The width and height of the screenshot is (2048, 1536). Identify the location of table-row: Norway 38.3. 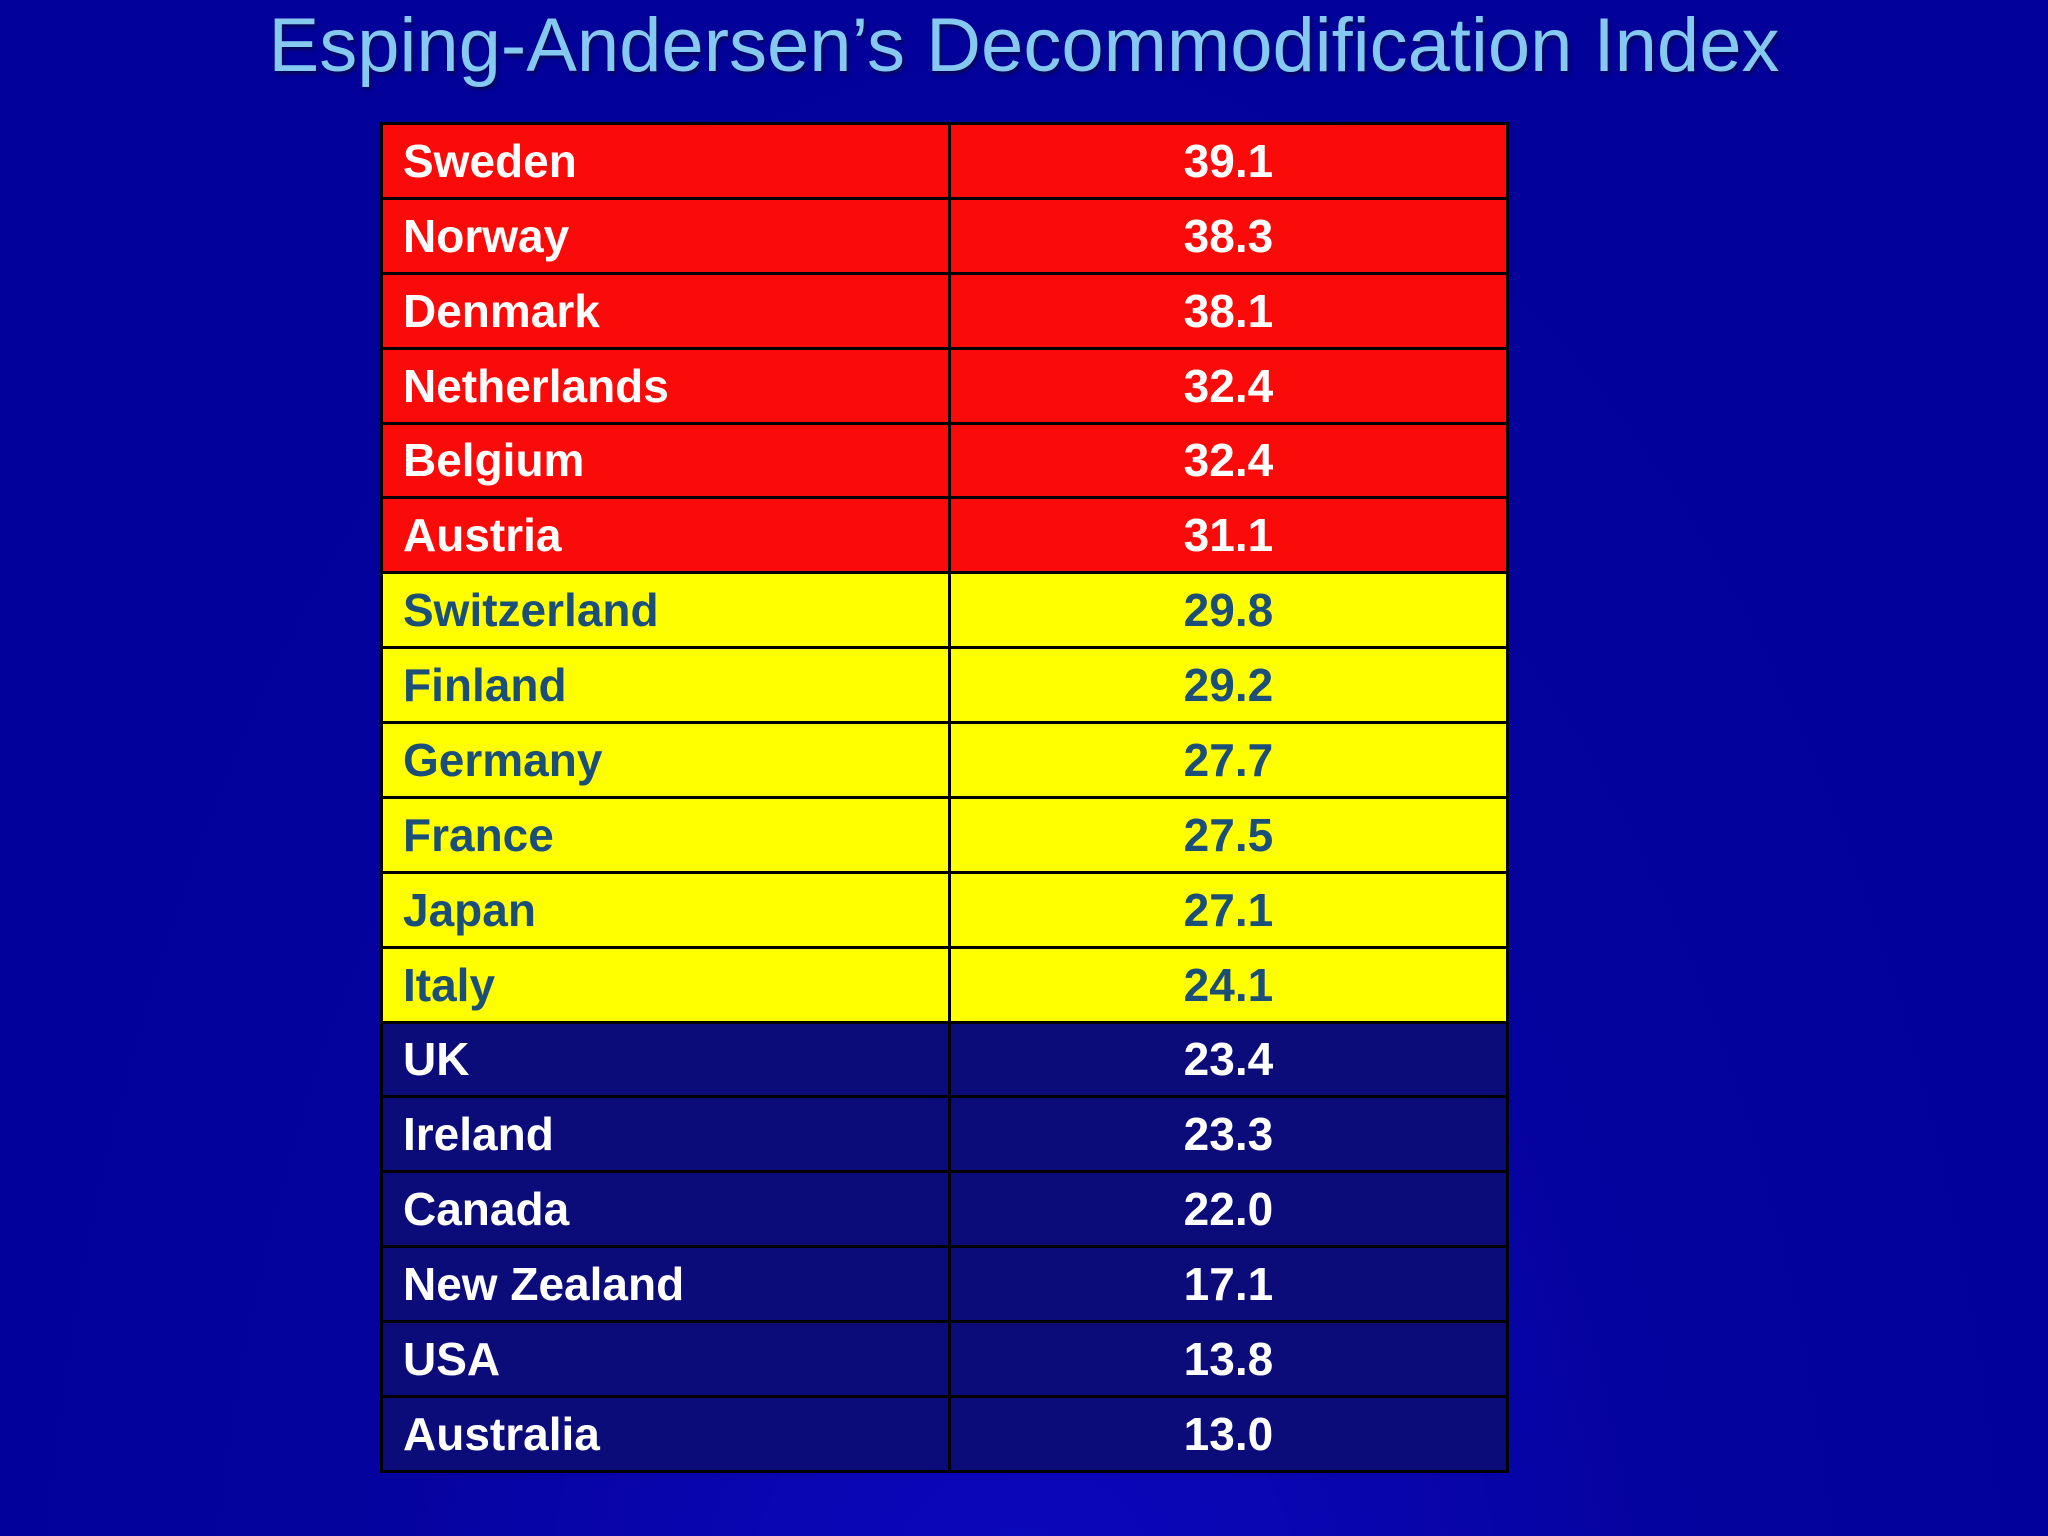
(945, 235).